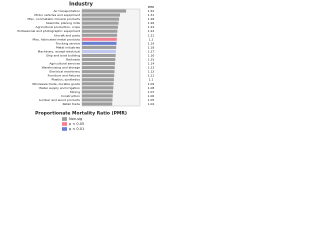  Describe the element at coordinates (151, 64) in the screenshot. I see `value-label: 1.14` at that location.